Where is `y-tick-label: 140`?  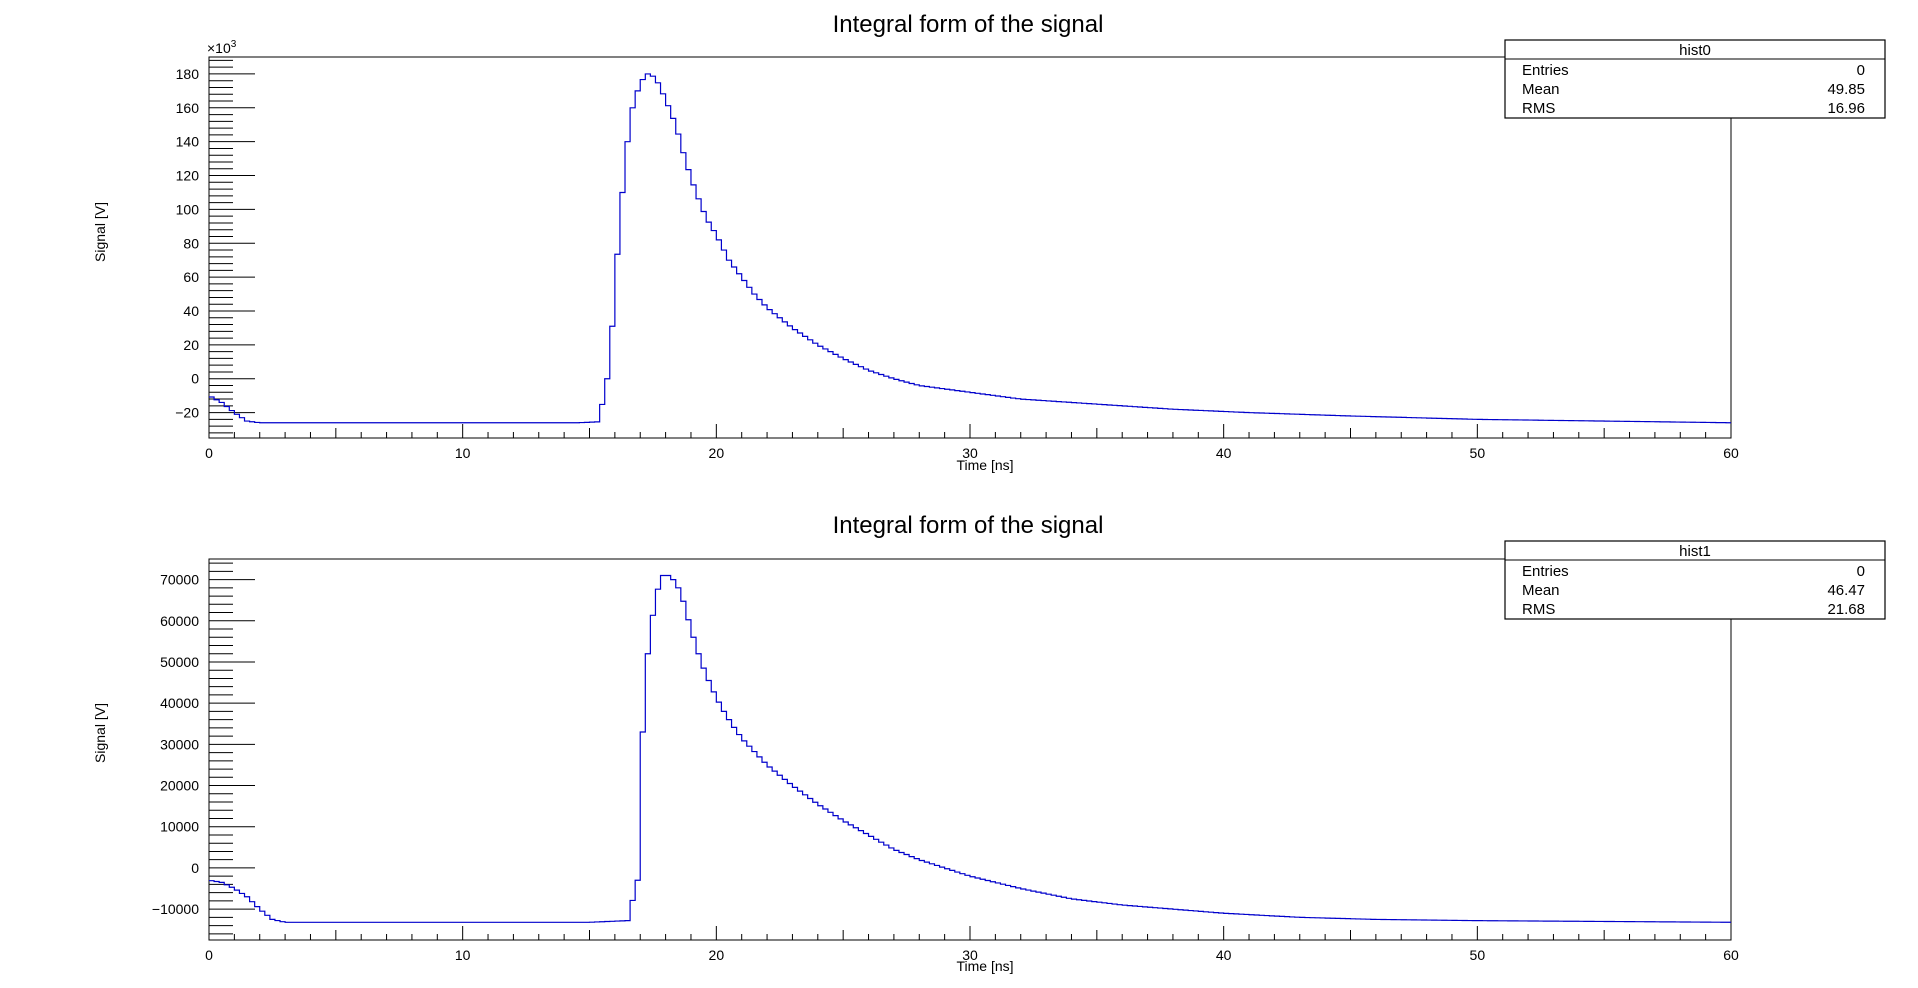
y-tick-label: 140 is located at coordinates (188, 142).